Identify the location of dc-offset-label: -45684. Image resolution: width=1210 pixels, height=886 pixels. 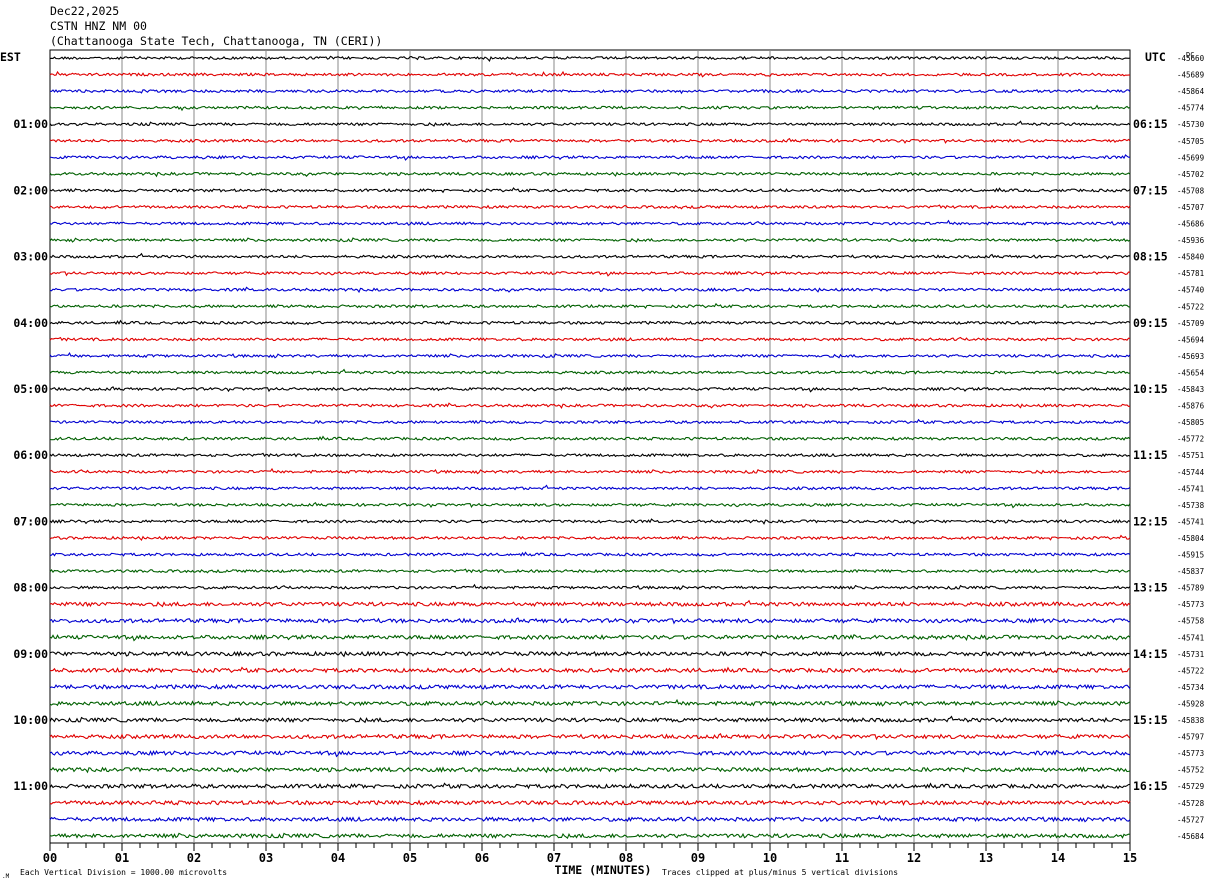
(1191, 836).